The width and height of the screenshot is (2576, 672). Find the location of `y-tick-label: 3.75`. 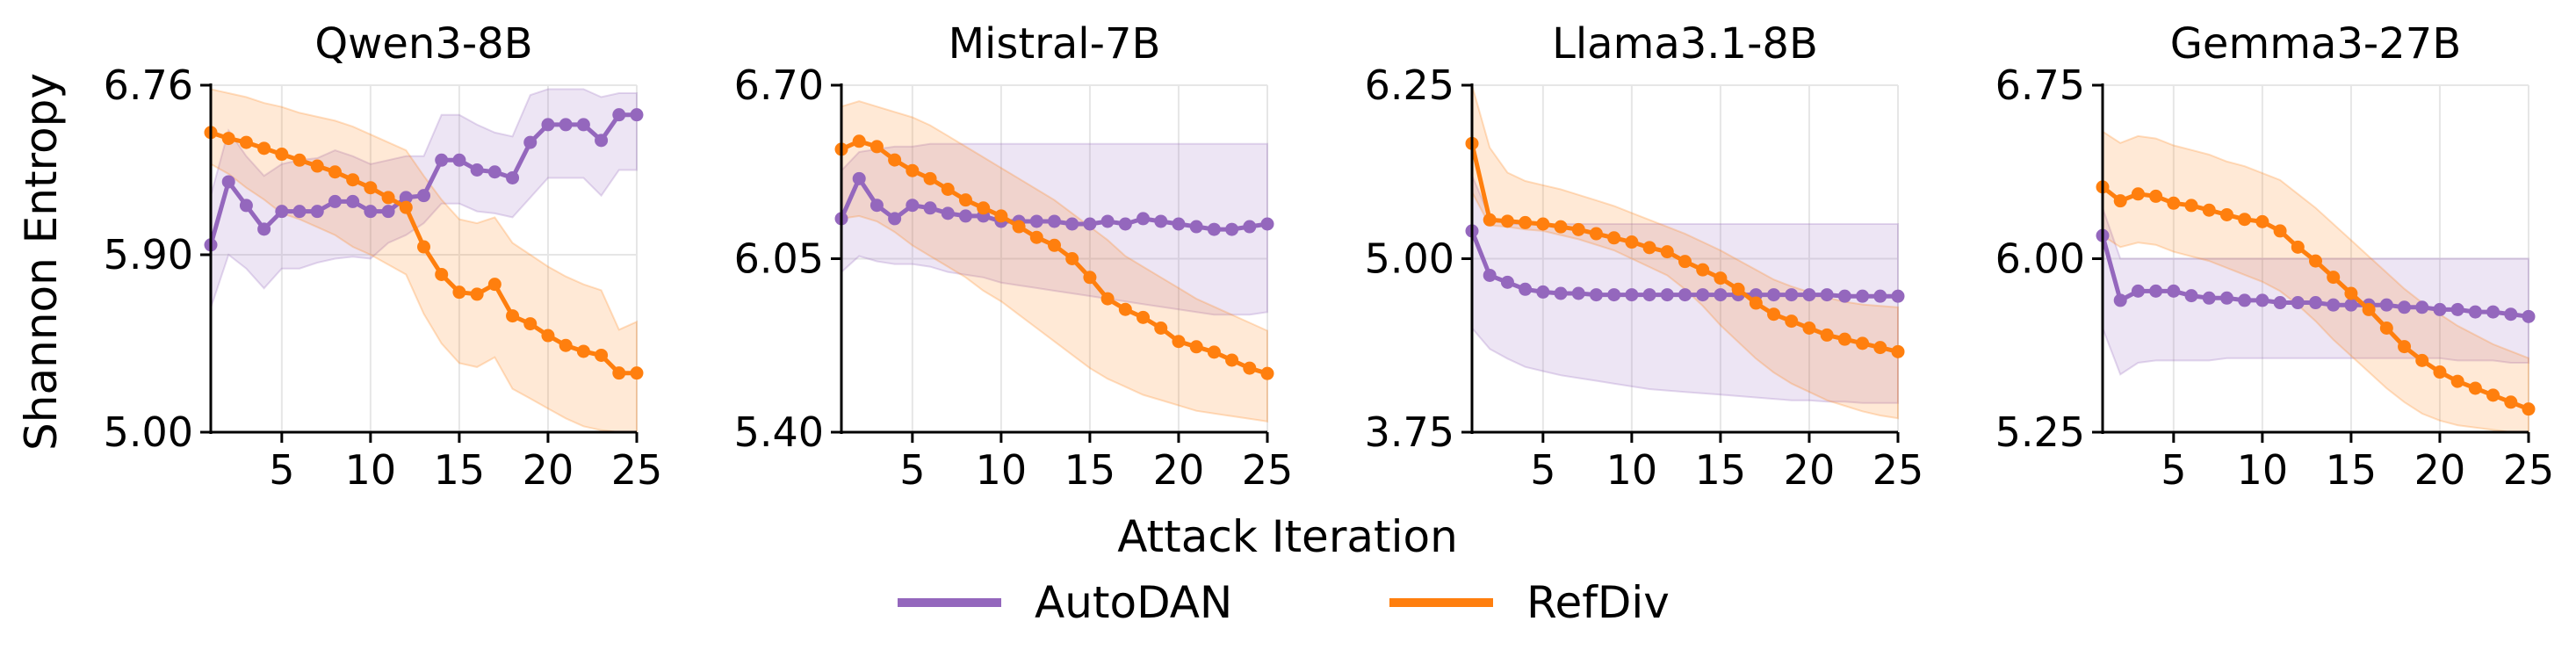

y-tick-label: 3.75 is located at coordinates (1409, 432).